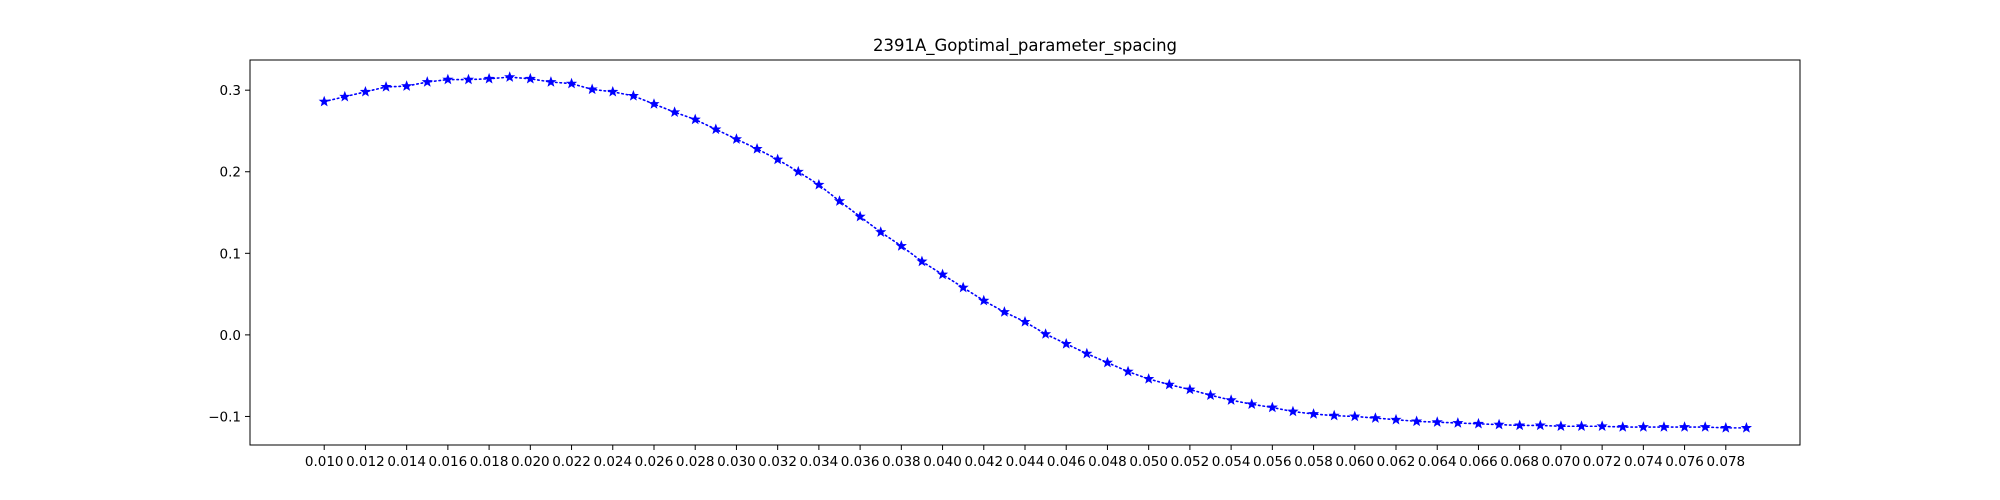 Image resolution: width=2000 pixels, height=500 pixels. Describe the element at coordinates (1190, 462) in the screenshot. I see `x-tick-label: 0.052` at that location.